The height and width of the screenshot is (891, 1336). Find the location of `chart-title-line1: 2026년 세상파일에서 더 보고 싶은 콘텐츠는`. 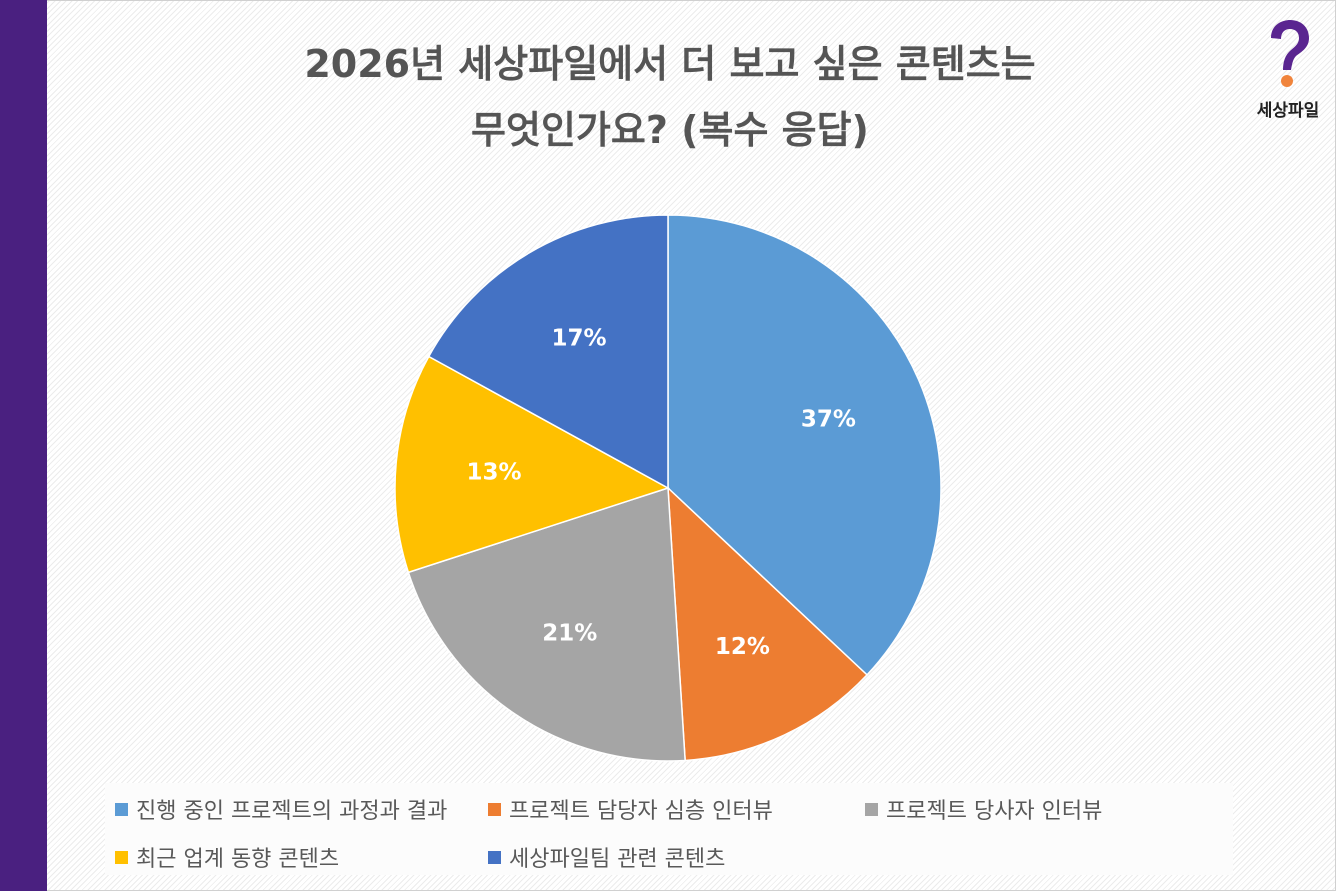

chart-title-line1: 2026년 세상파일에서 더 보고 싶은 콘텐츠는 is located at coordinates (670, 64).